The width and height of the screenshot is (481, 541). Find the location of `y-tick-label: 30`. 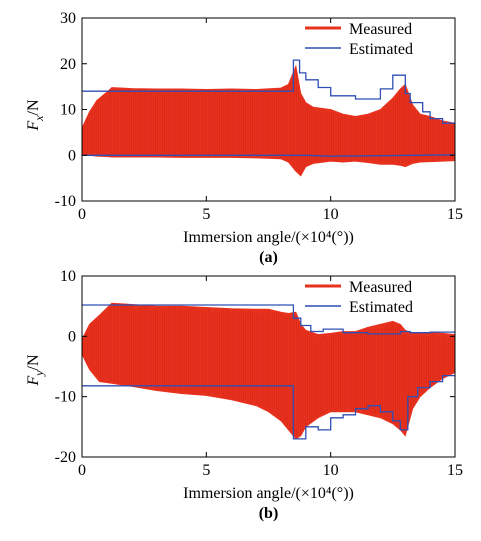

y-tick-label: 30 is located at coordinates (68, 18).